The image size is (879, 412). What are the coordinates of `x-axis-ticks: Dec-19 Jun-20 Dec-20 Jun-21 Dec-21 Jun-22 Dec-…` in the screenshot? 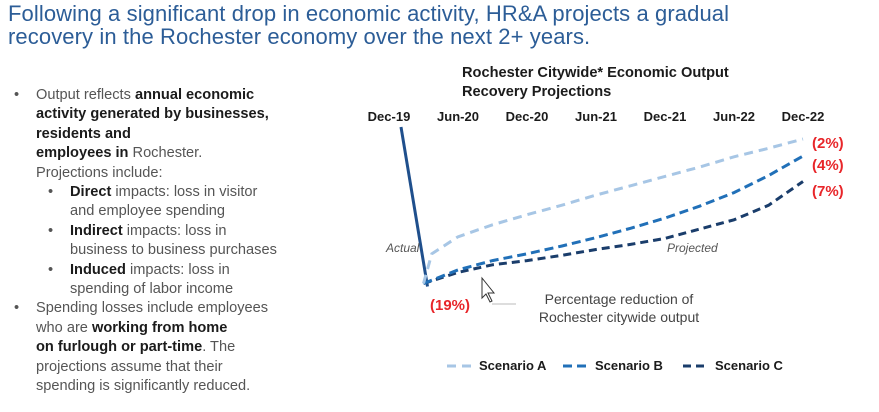 It's located at (596, 116).